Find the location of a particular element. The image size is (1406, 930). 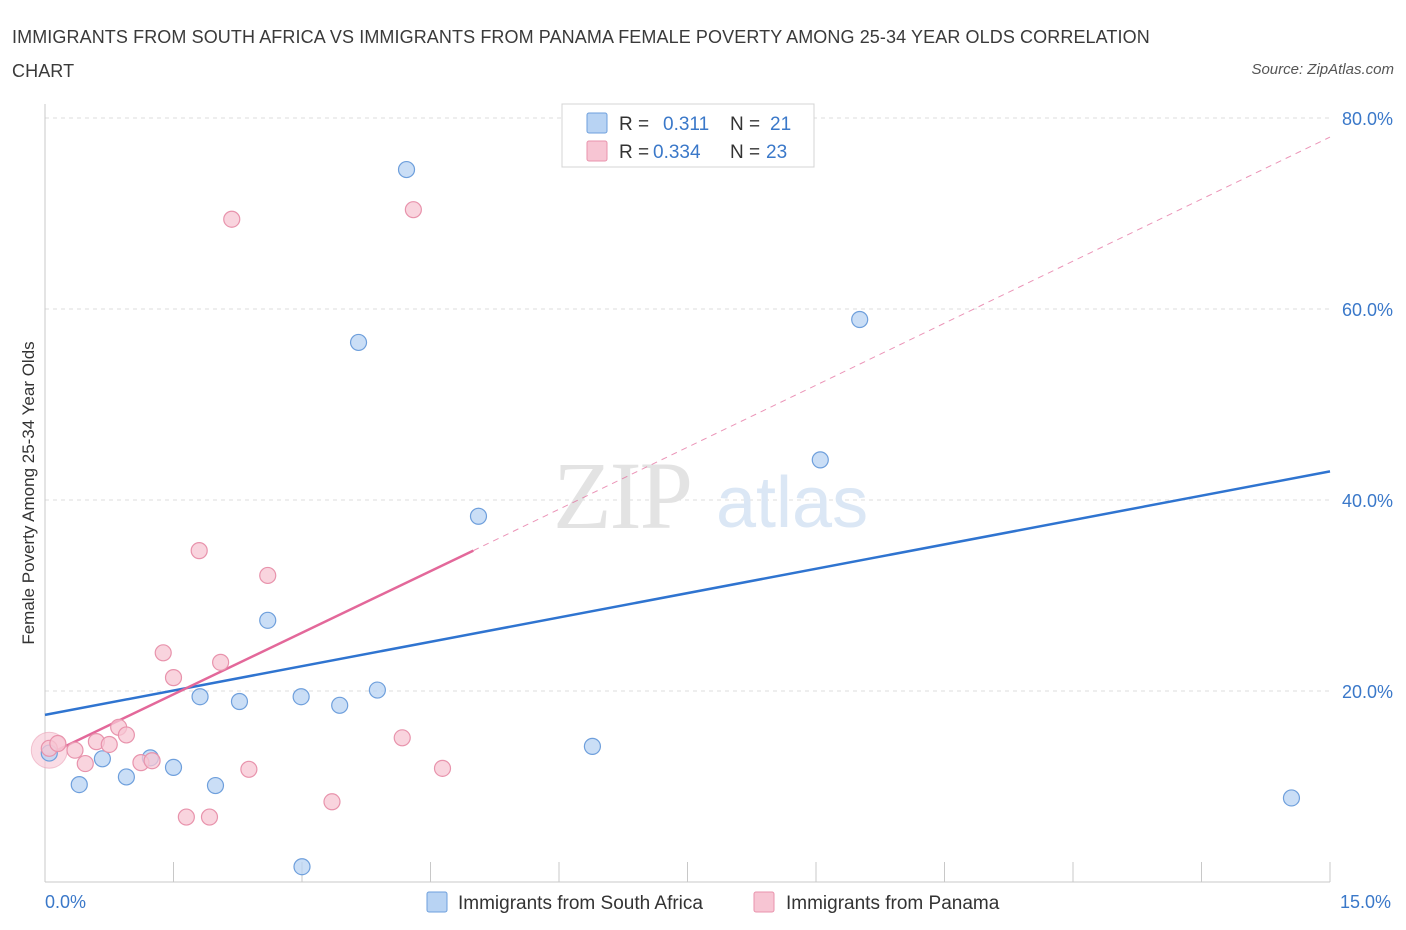

y-tick-labels: 20.0% 40.0% 60.0% 80.0% is located at coordinates (1367, 405).